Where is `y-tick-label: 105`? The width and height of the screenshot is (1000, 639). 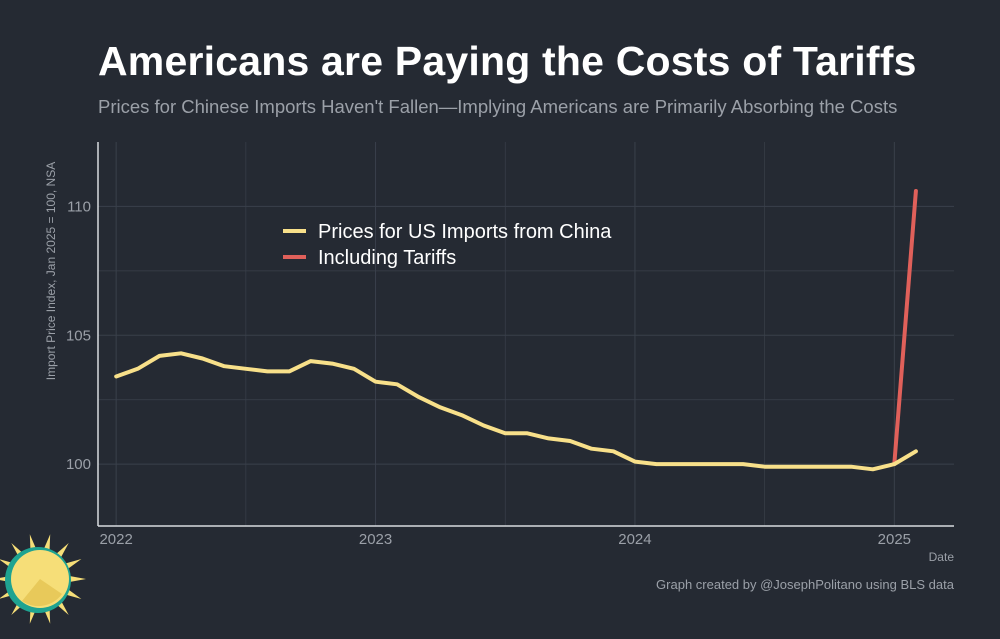 y-tick-label: 105 is located at coordinates (78, 335).